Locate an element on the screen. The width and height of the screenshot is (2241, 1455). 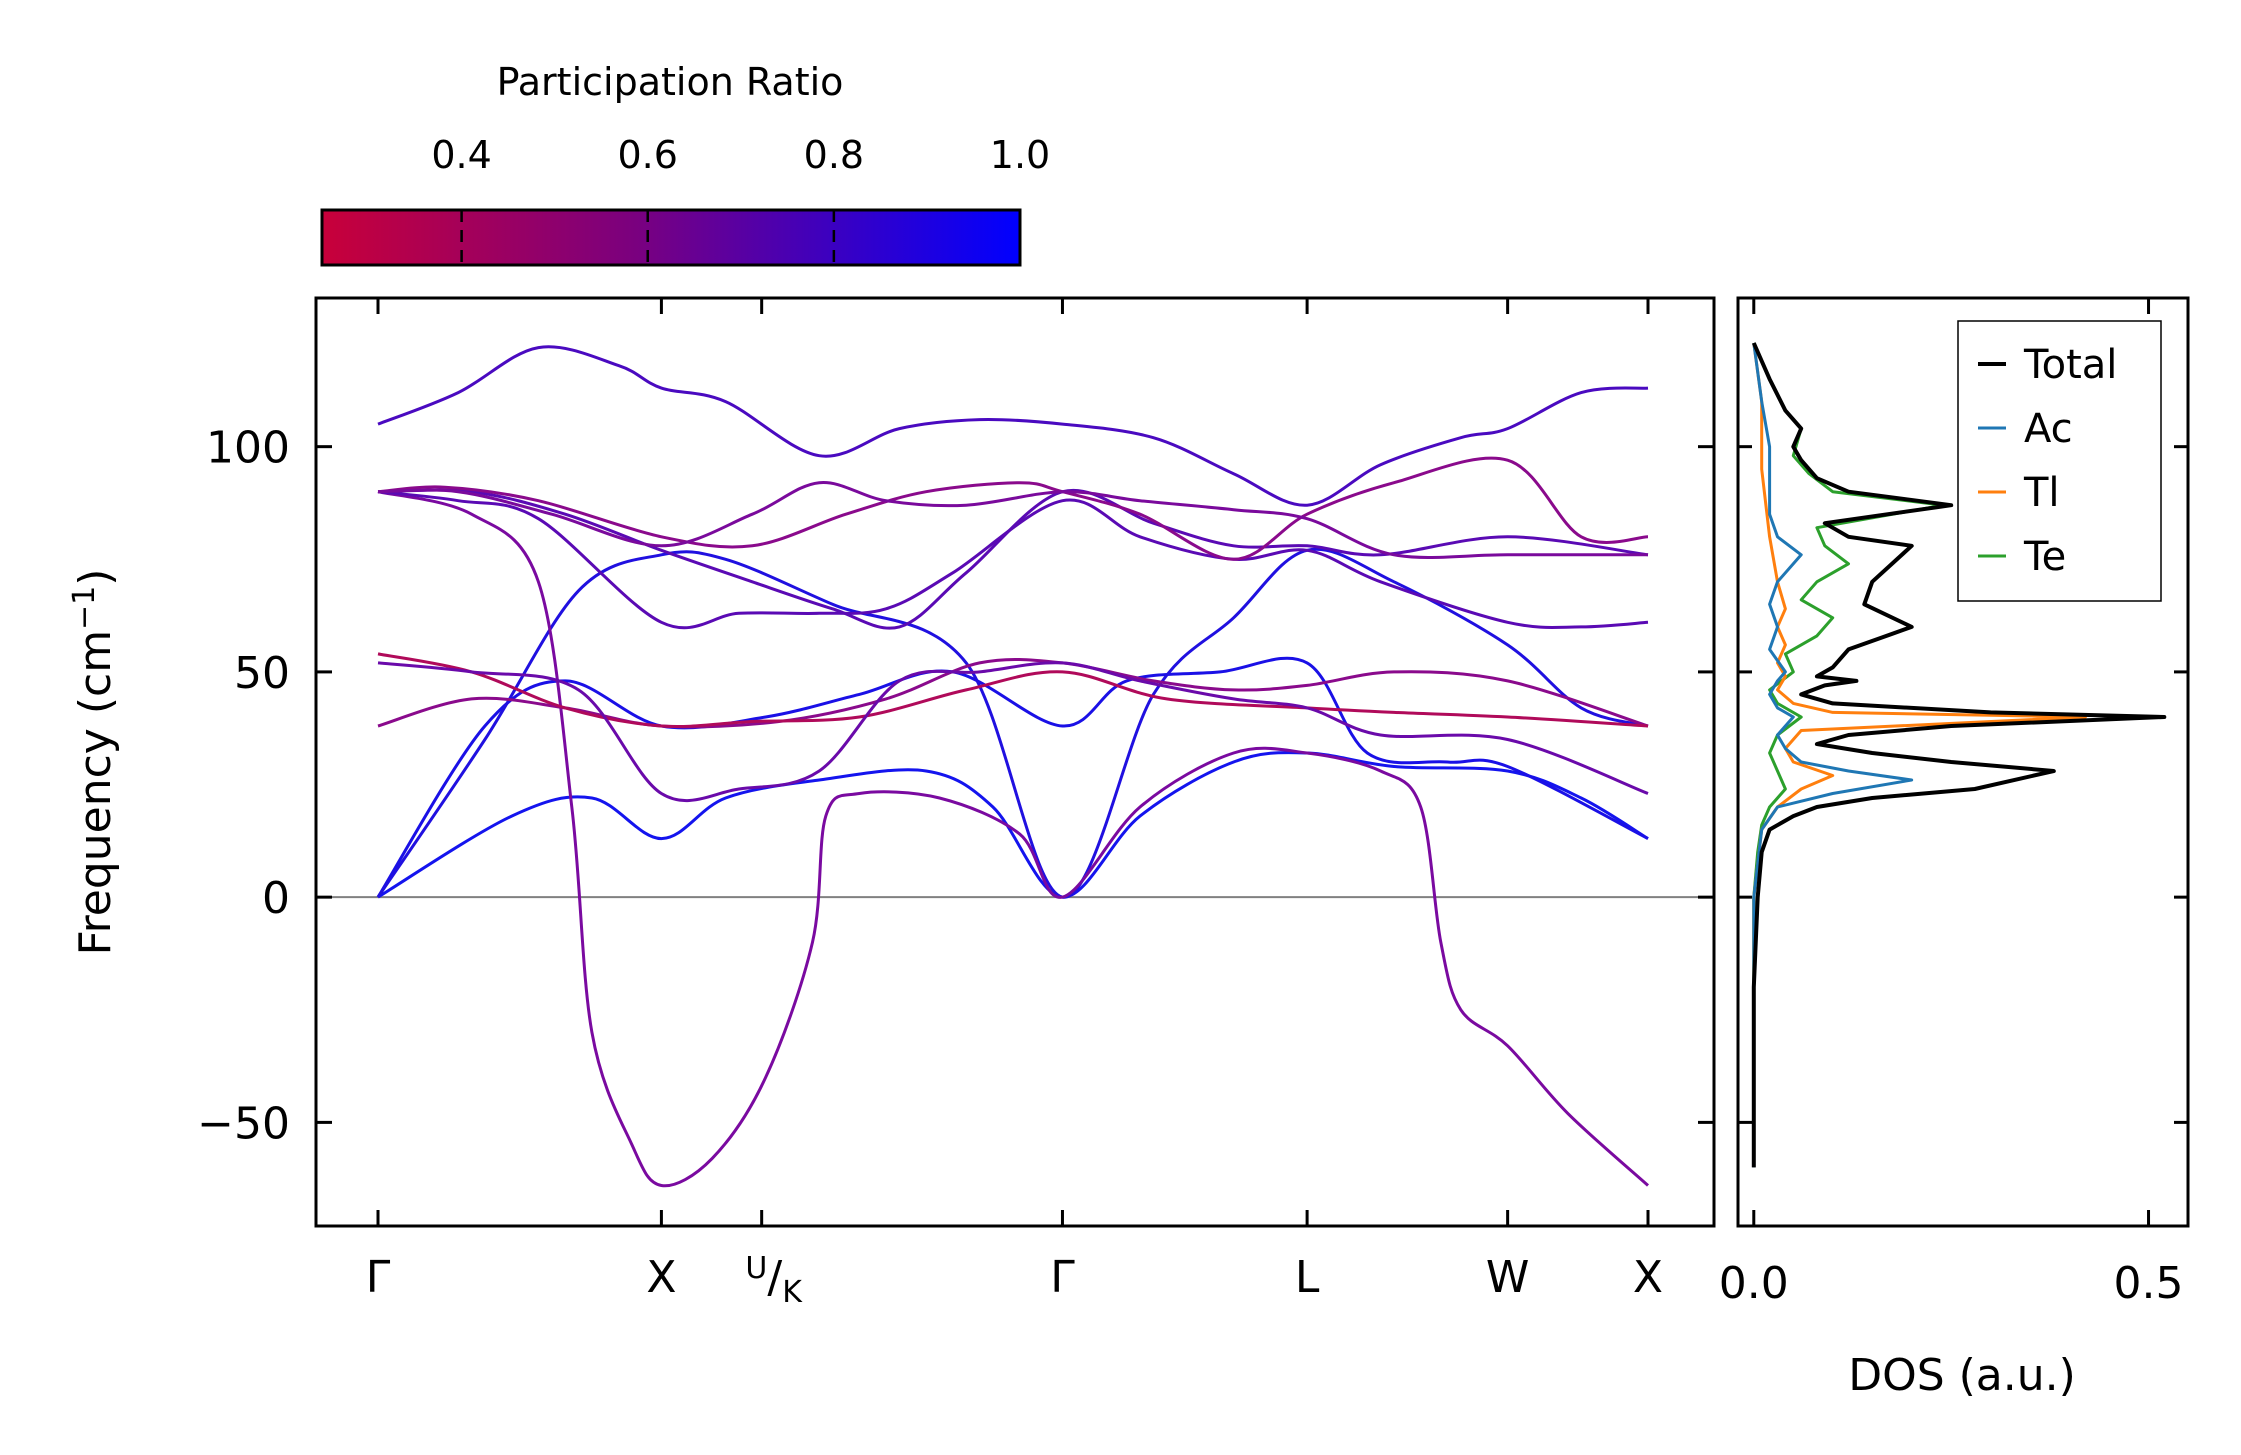
y-tick-label: 0 is located at coordinates (276, 898).